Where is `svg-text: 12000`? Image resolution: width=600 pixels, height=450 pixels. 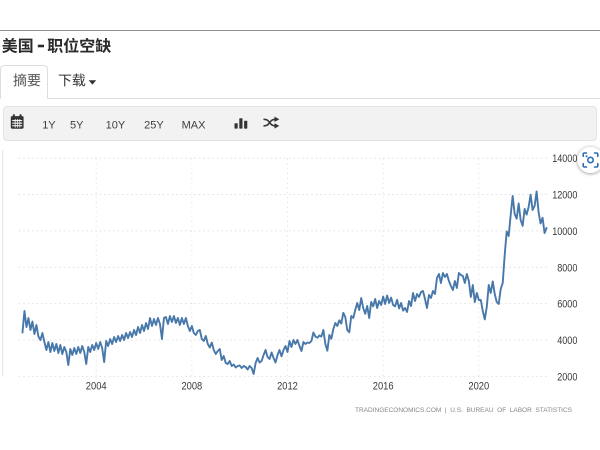
svg-text: 12000 is located at coordinates (564, 196).